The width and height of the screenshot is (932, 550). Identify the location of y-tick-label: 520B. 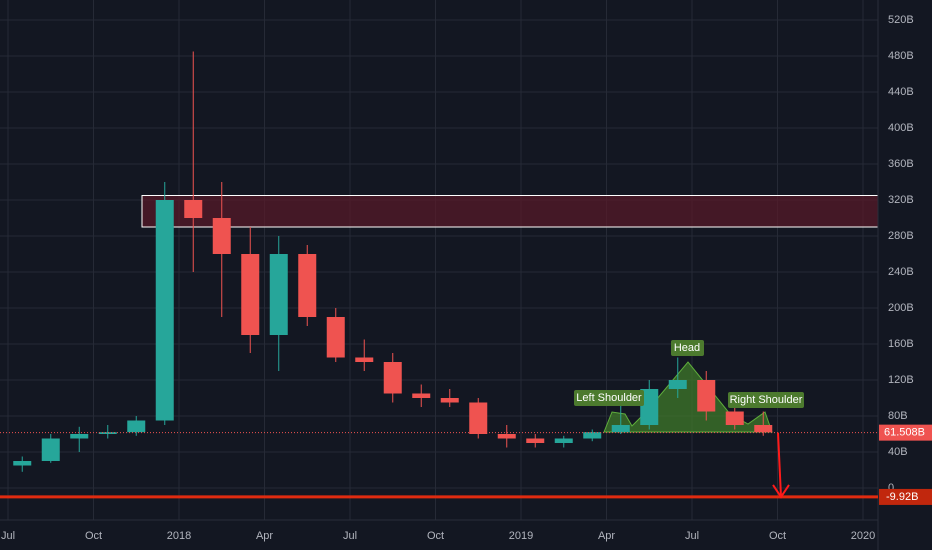
(901, 20).